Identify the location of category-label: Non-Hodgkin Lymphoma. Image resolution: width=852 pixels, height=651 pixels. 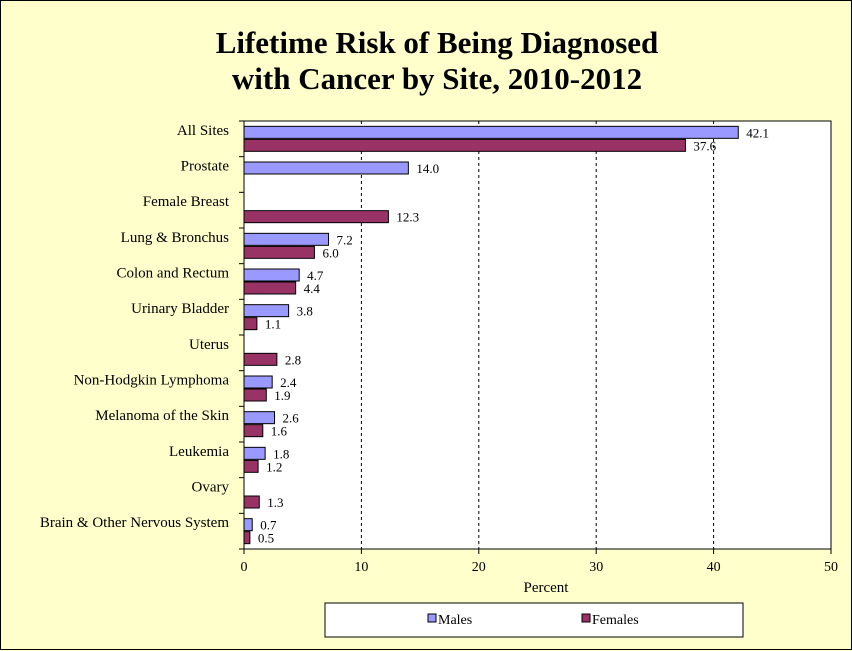
(152, 381).